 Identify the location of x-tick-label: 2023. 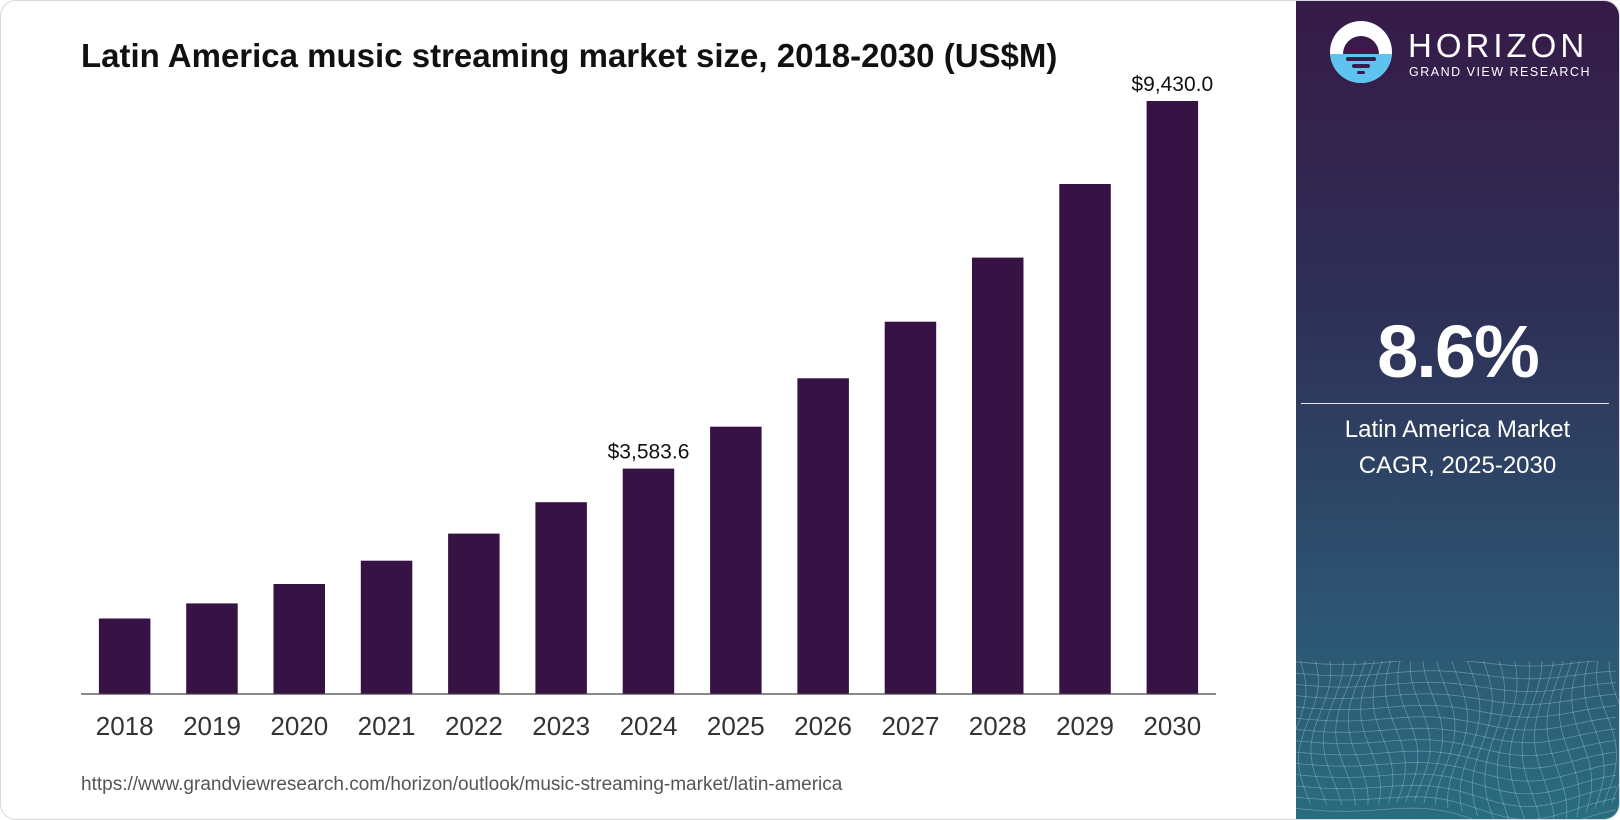
(561, 726).